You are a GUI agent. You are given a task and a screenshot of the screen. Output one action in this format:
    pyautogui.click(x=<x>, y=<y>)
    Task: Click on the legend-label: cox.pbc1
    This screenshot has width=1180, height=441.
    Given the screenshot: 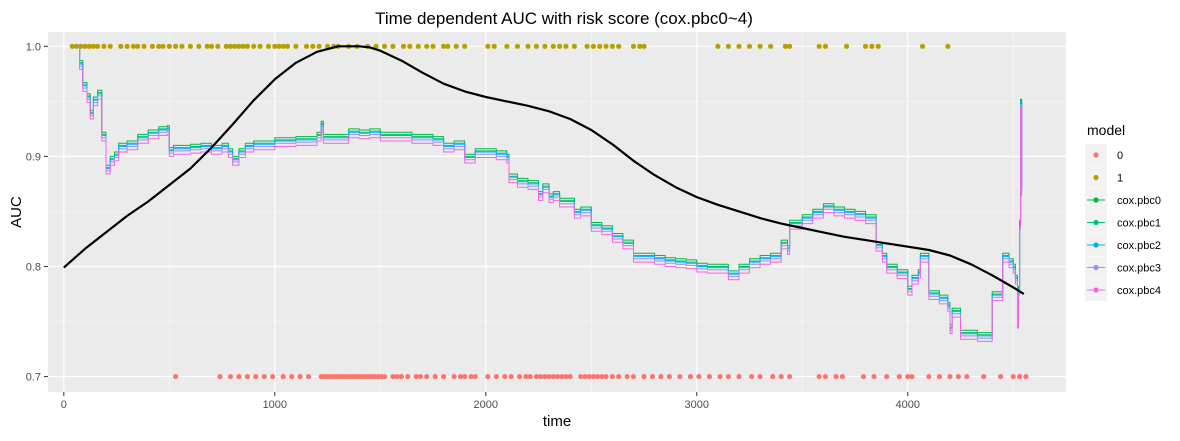 What is the action you would take?
    pyautogui.click(x=1139, y=224)
    